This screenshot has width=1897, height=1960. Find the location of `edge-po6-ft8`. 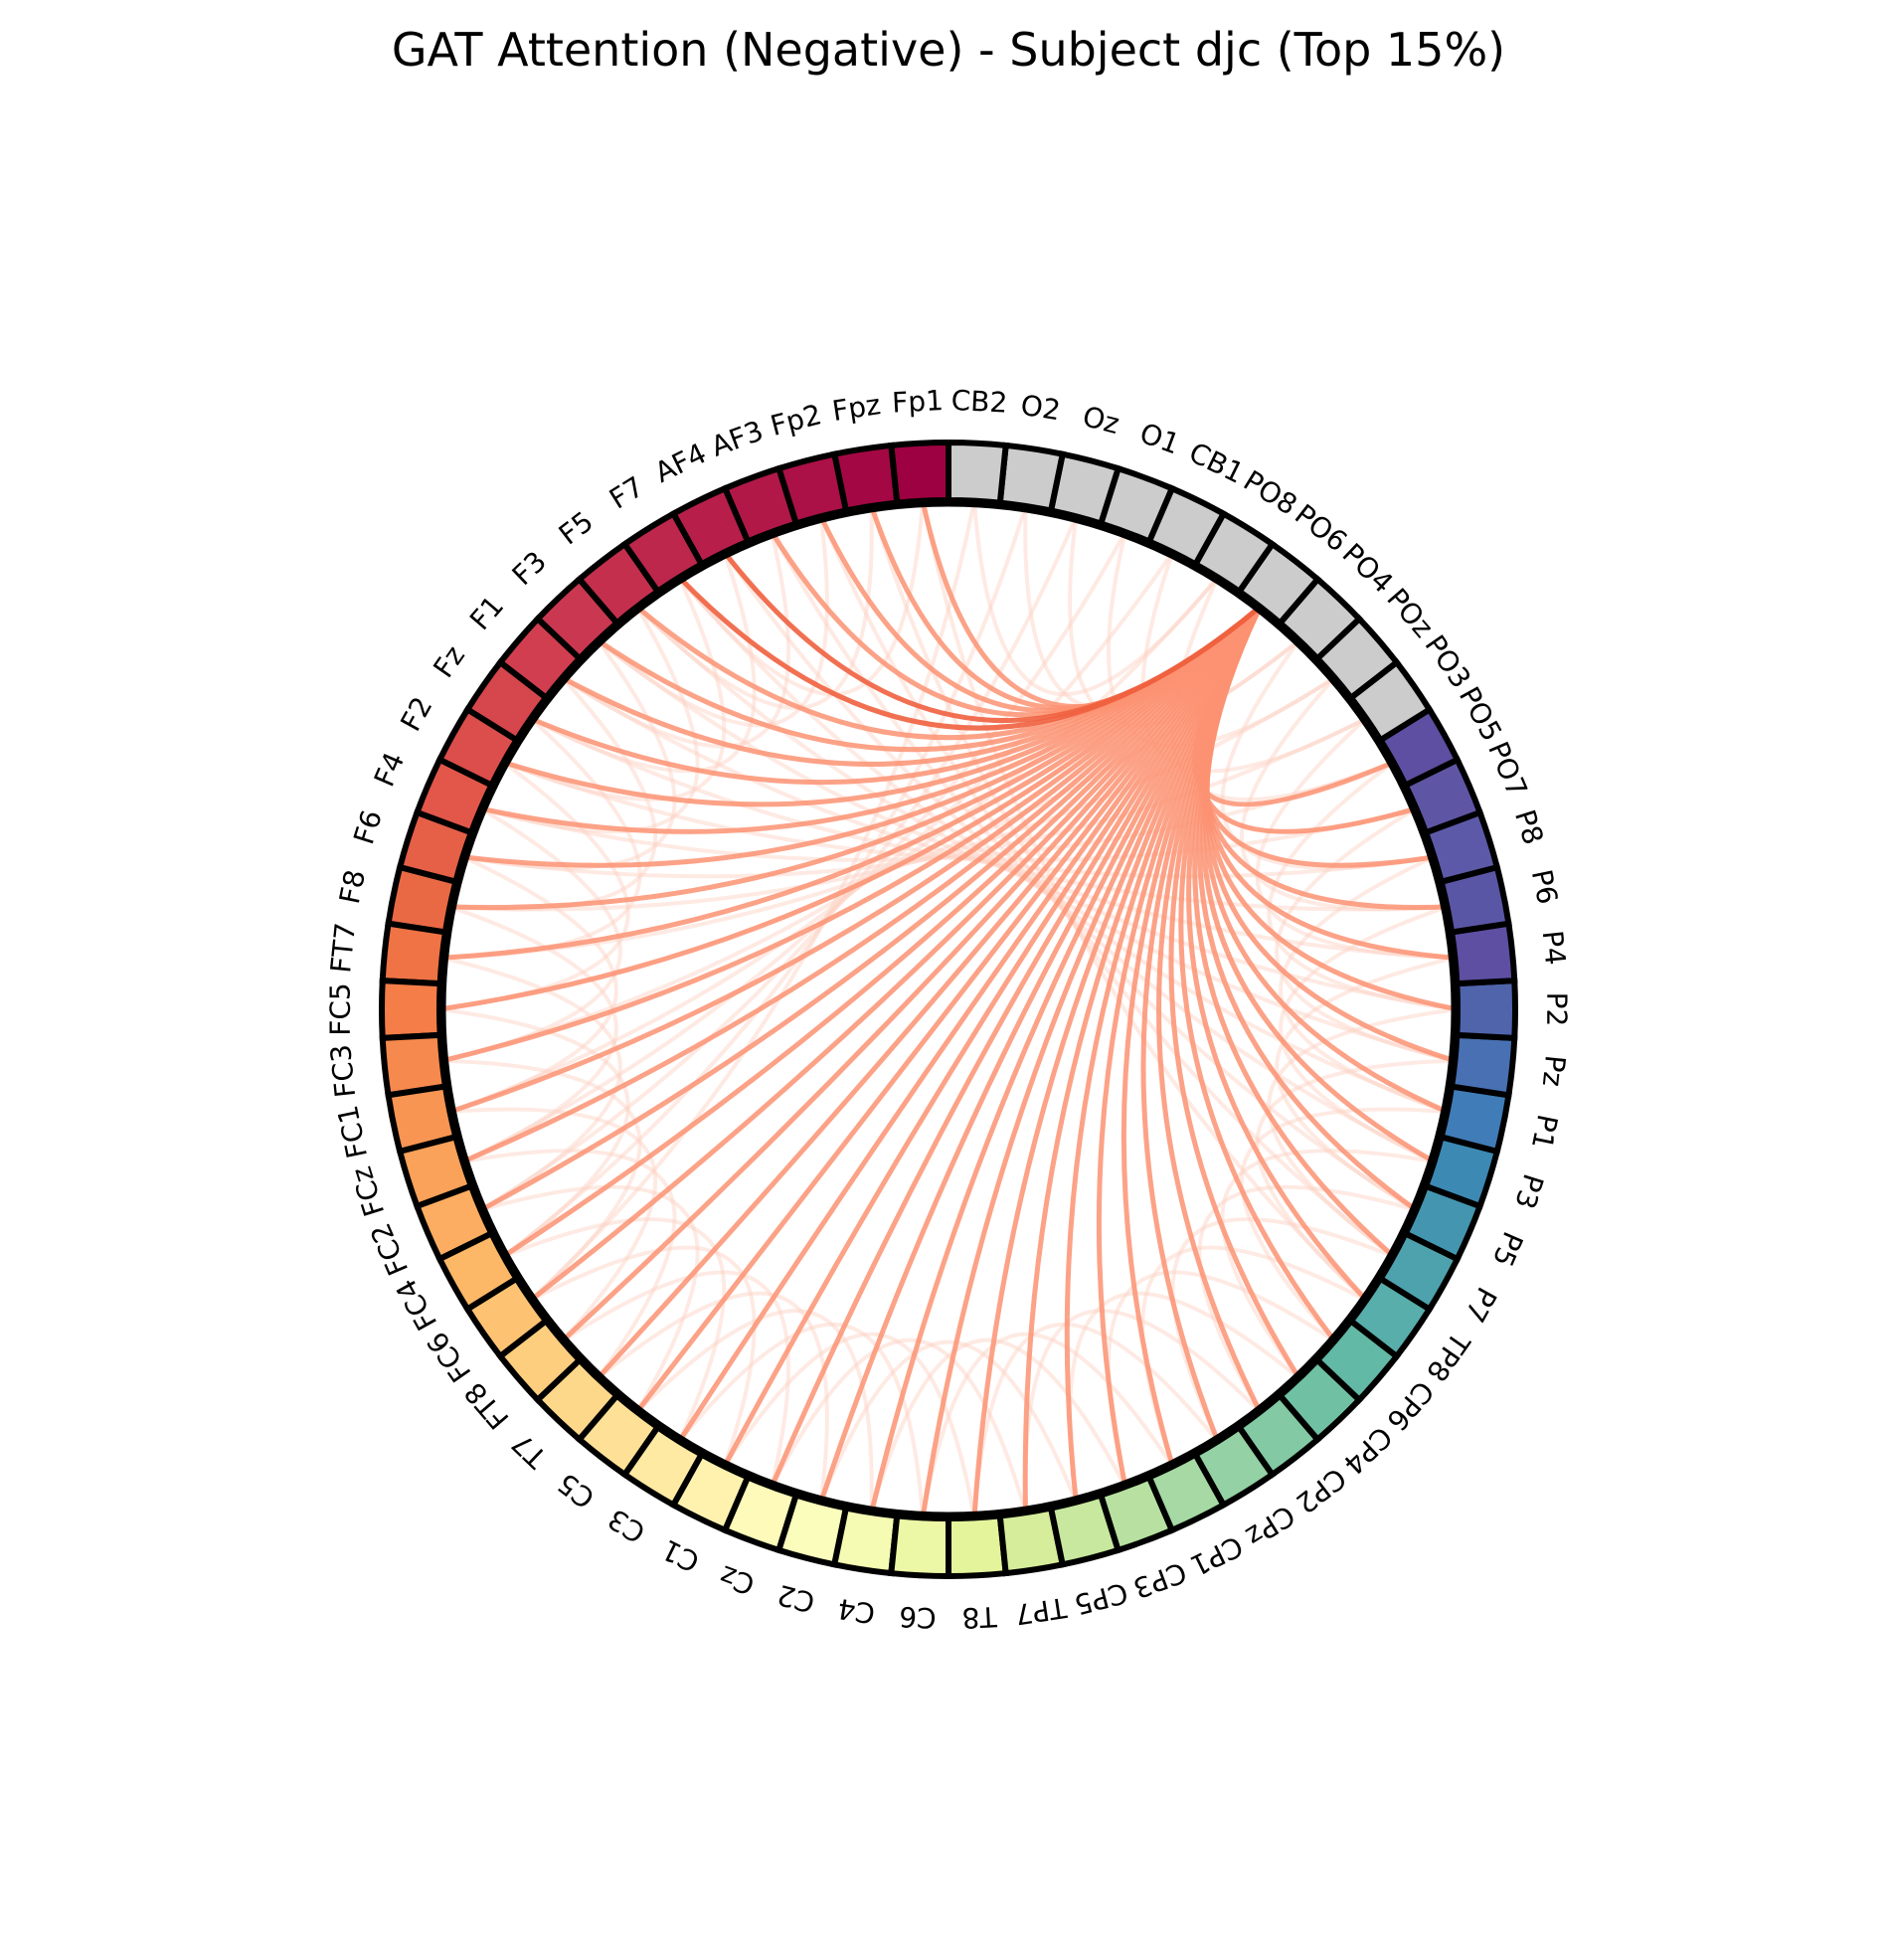

edge-po6-ft8 is located at coordinates (911, 973).